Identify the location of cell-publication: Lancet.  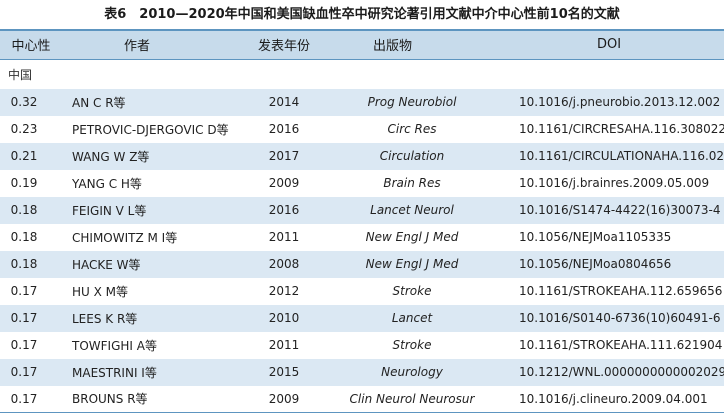
(412, 318).